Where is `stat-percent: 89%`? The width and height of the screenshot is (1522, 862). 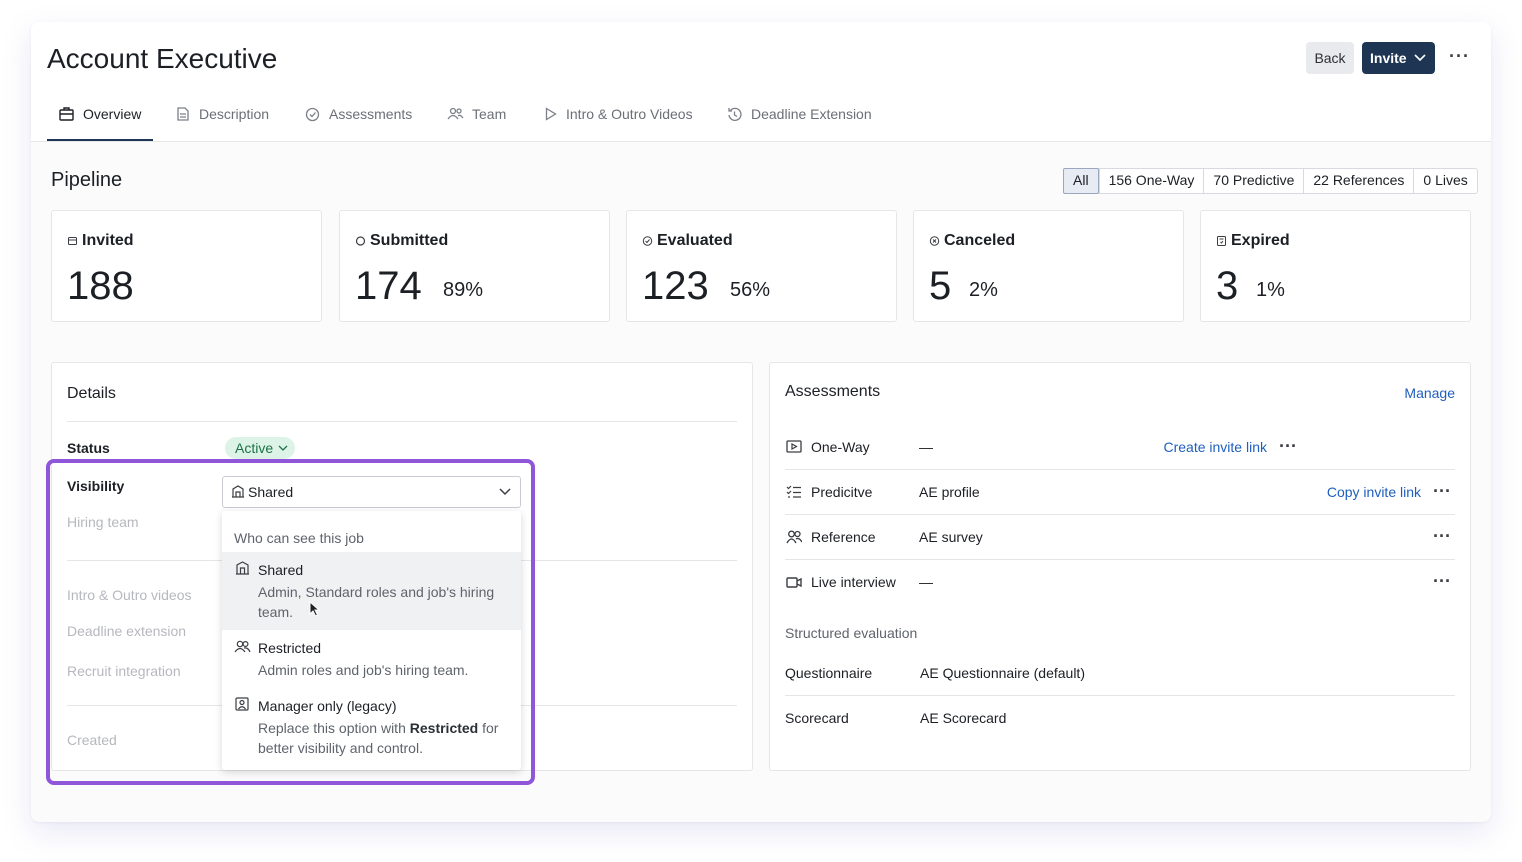 stat-percent: 89% is located at coordinates (463, 290).